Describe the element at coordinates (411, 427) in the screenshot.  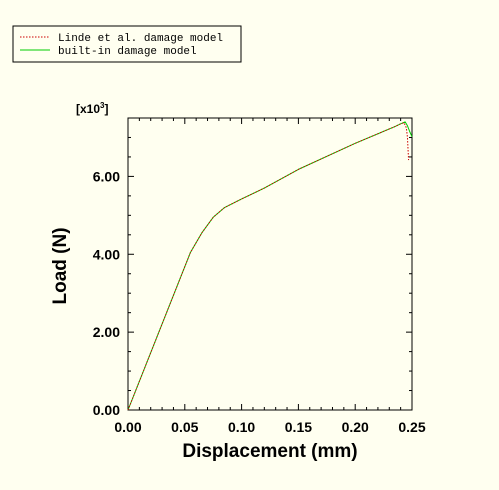
I see `x-tick-label: 0.25` at that location.